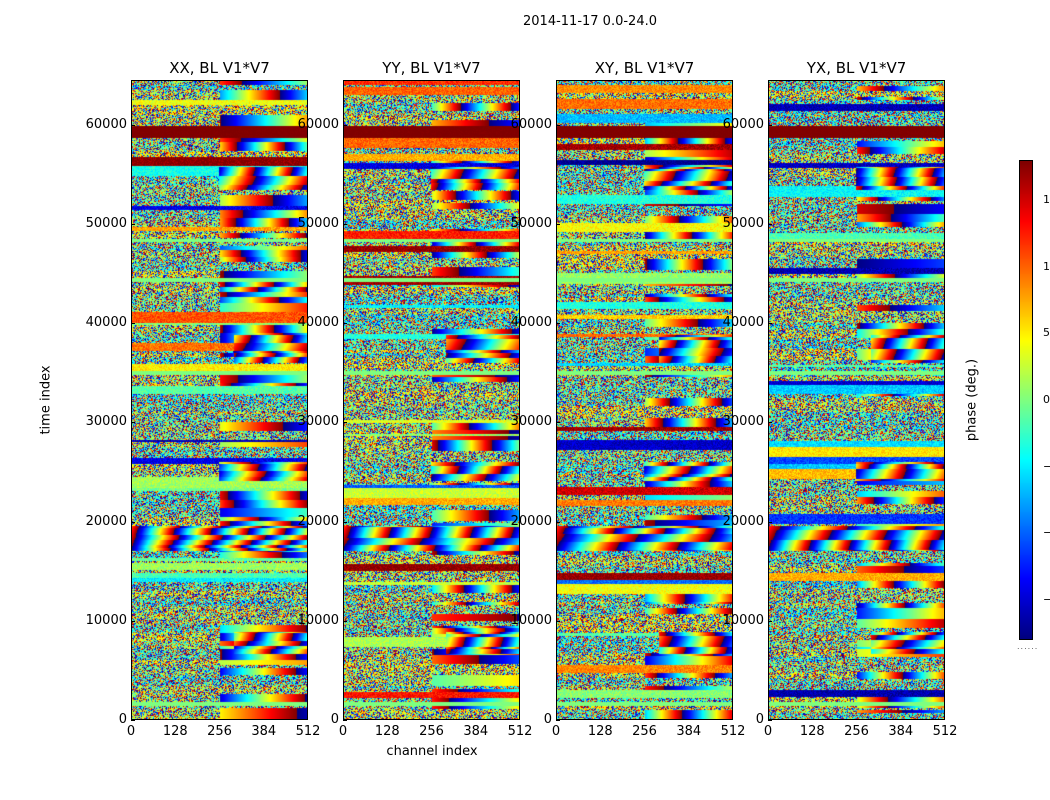  I want to click on heatmap-panel-yy, so click(431, 400).